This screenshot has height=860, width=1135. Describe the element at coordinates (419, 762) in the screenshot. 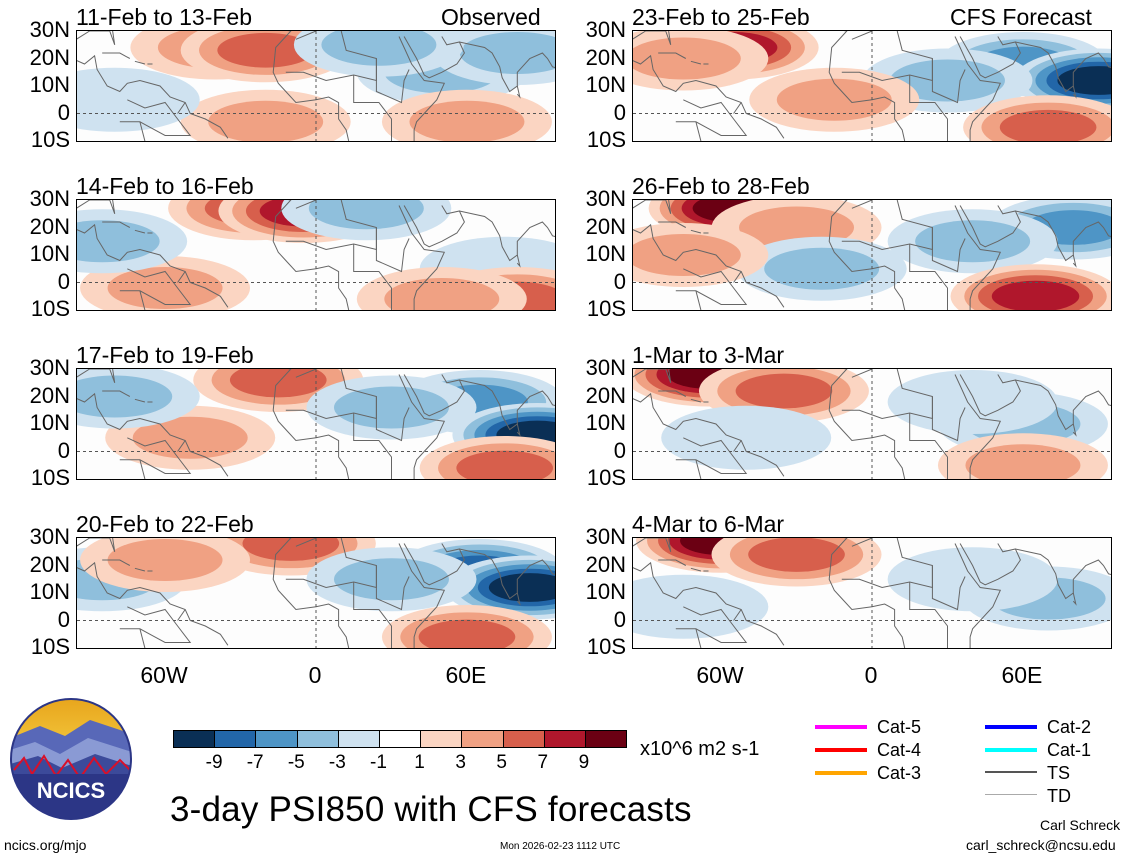

I see `colorbar-level-label: 1` at that location.